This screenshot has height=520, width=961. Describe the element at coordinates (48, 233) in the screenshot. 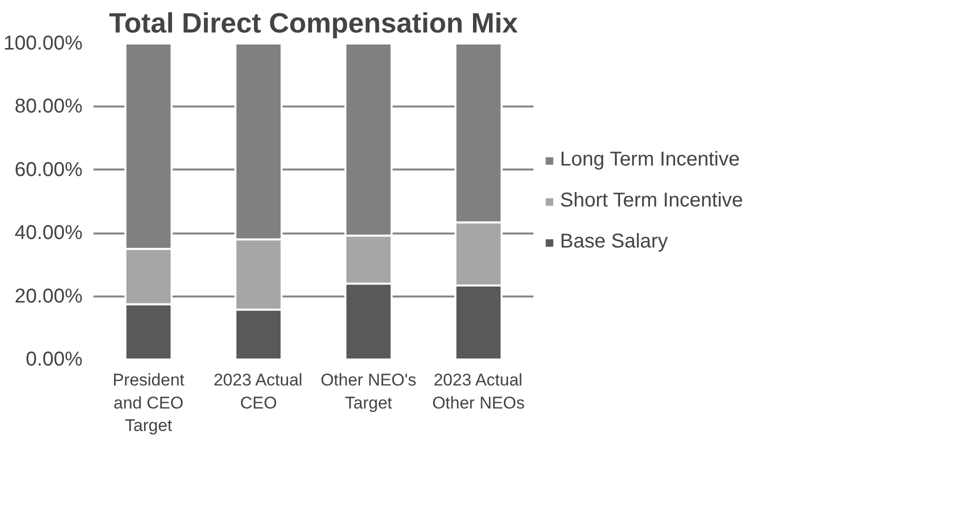

I see `y-tick-label: 40.00%` at that location.